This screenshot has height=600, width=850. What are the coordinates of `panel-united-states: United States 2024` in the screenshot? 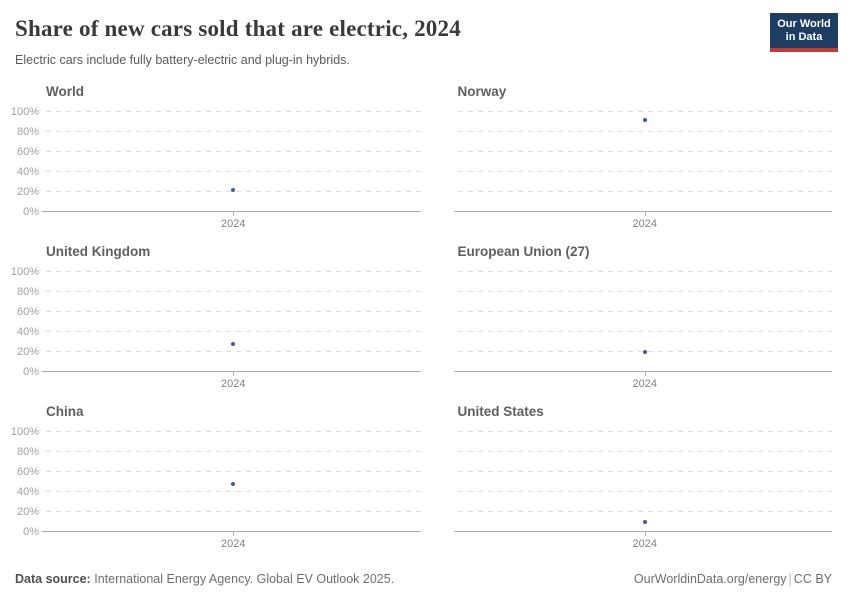 It's located at (629, 484).